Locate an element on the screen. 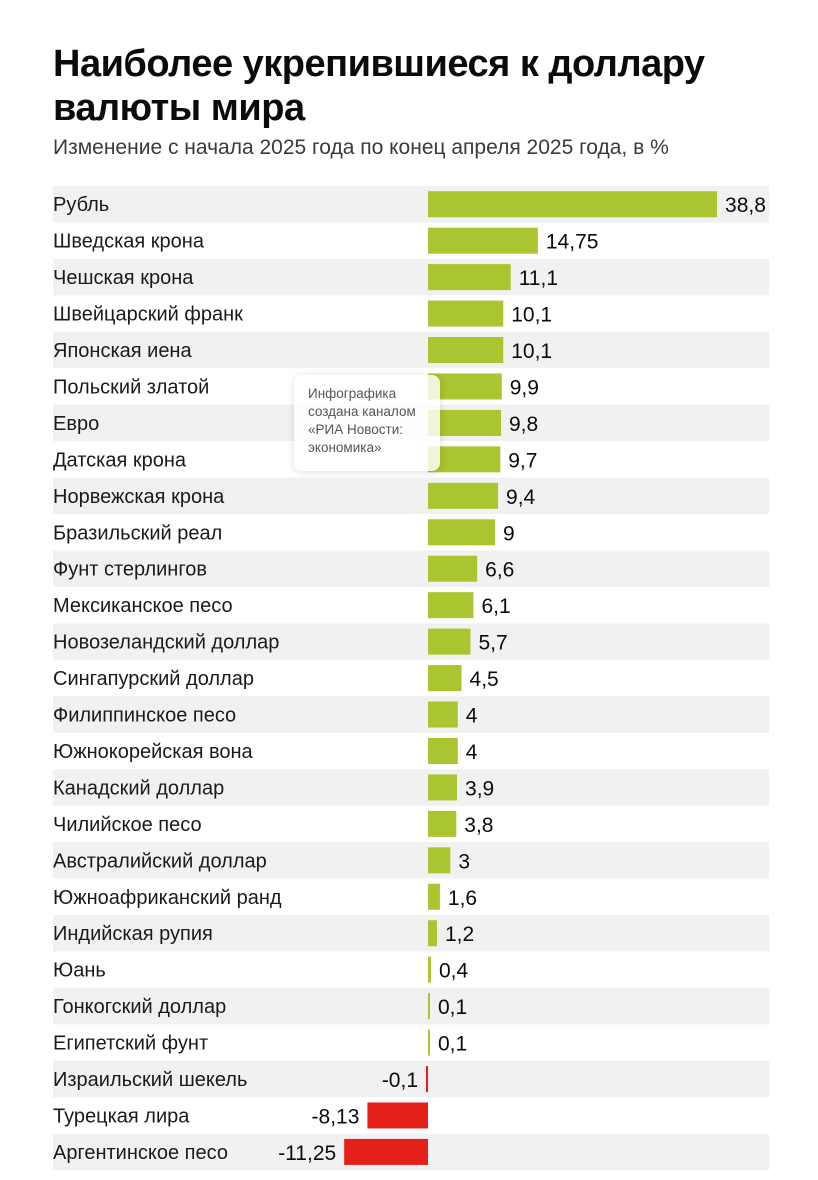 This screenshot has height=1180, width=818. category-label: Индийская рупия is located at coordinates (133, 934).